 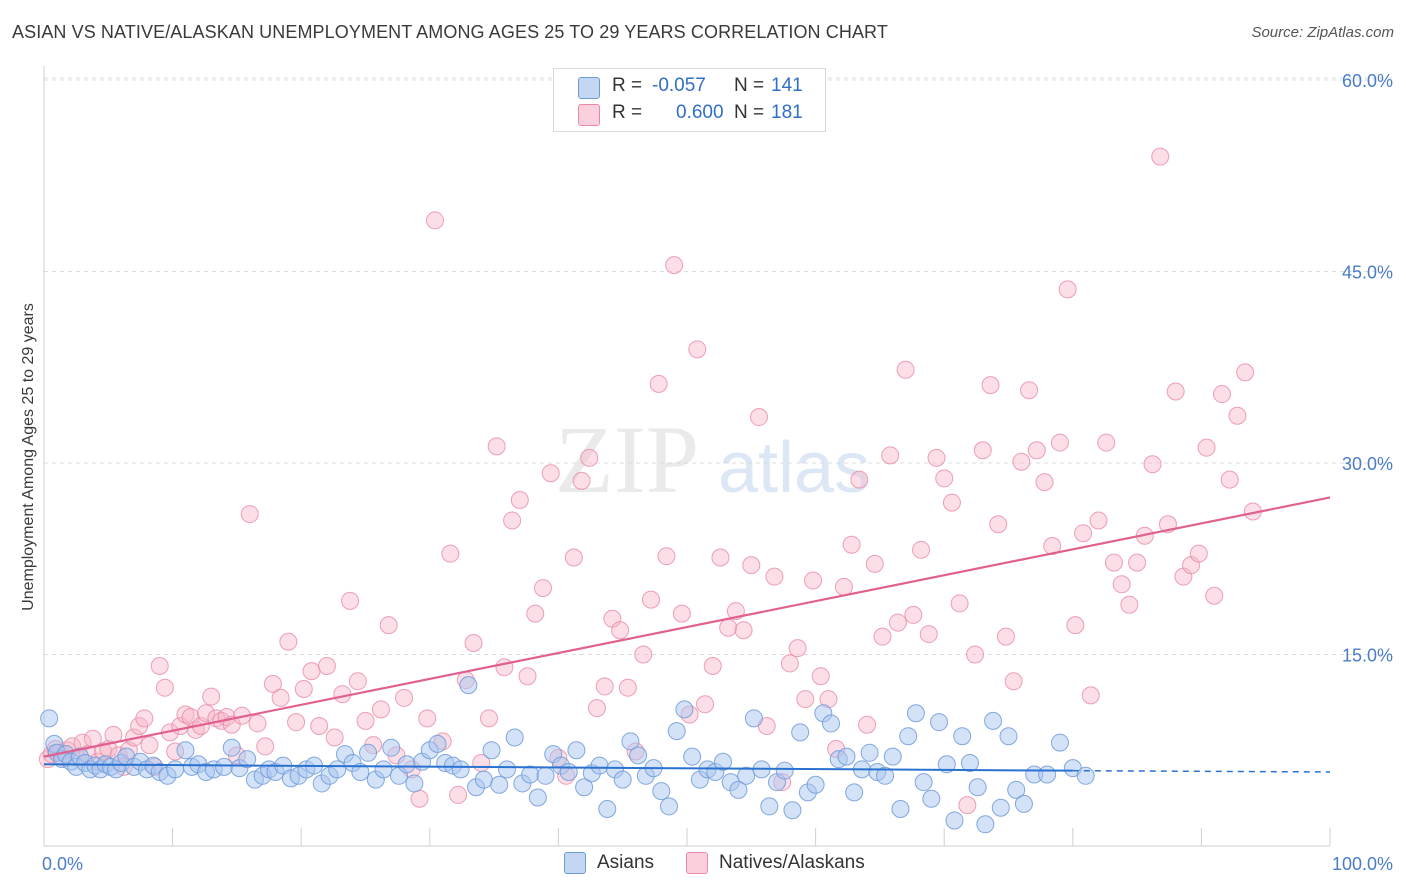 What do you see at coordinates (1362, 864) in the screenshot?
I see `x-tick-label-max: 100.0%` at bounding box center [1362, 864].